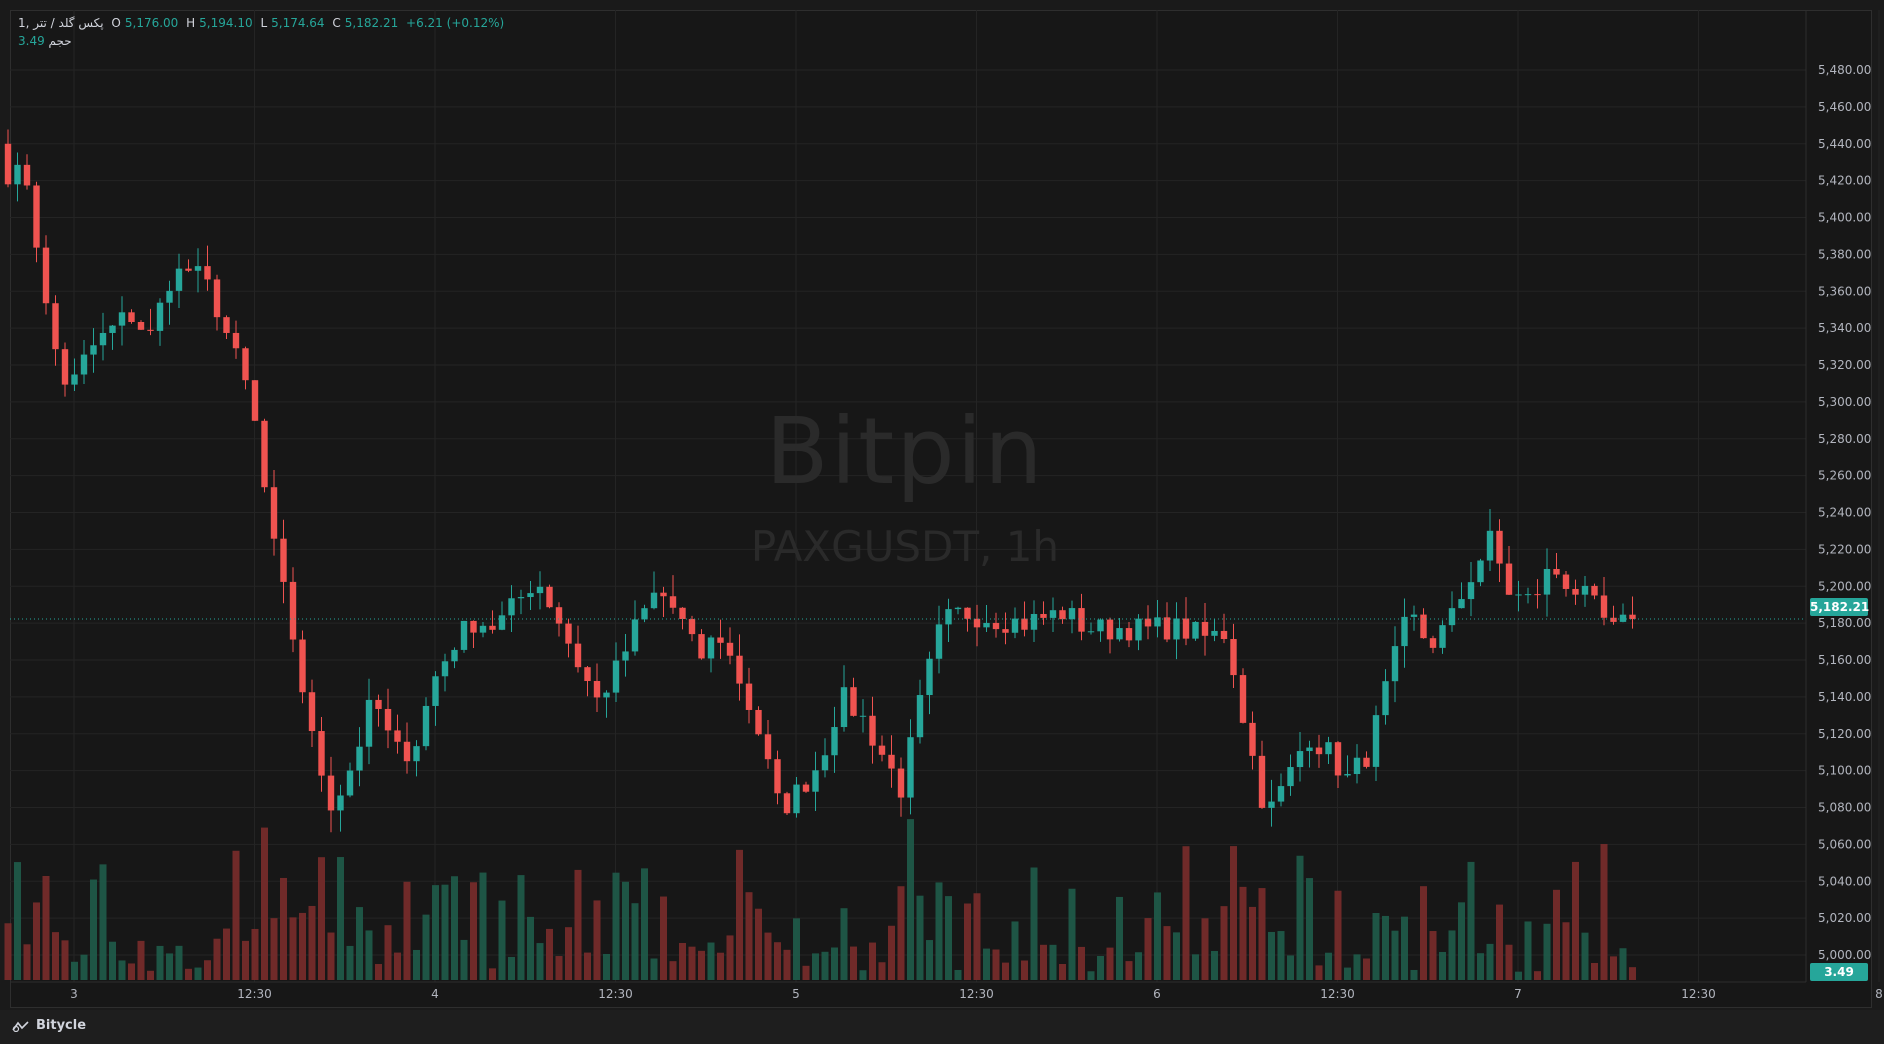 This screenshot has height=1044, width=1884. I want to click on y-tick-label: 5,320.00, so click(1844, 365).